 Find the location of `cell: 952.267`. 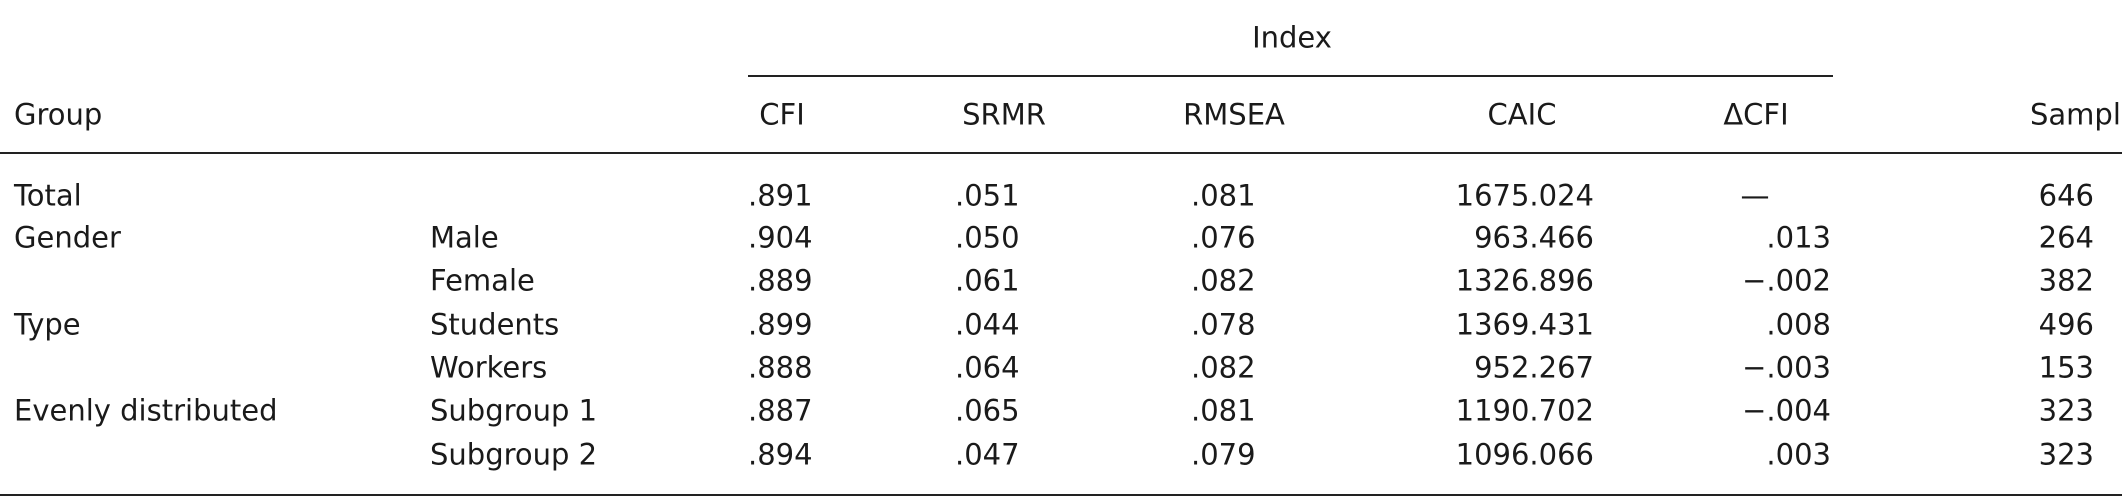

cell: 952.267 is located at coordinates (1534, 367).